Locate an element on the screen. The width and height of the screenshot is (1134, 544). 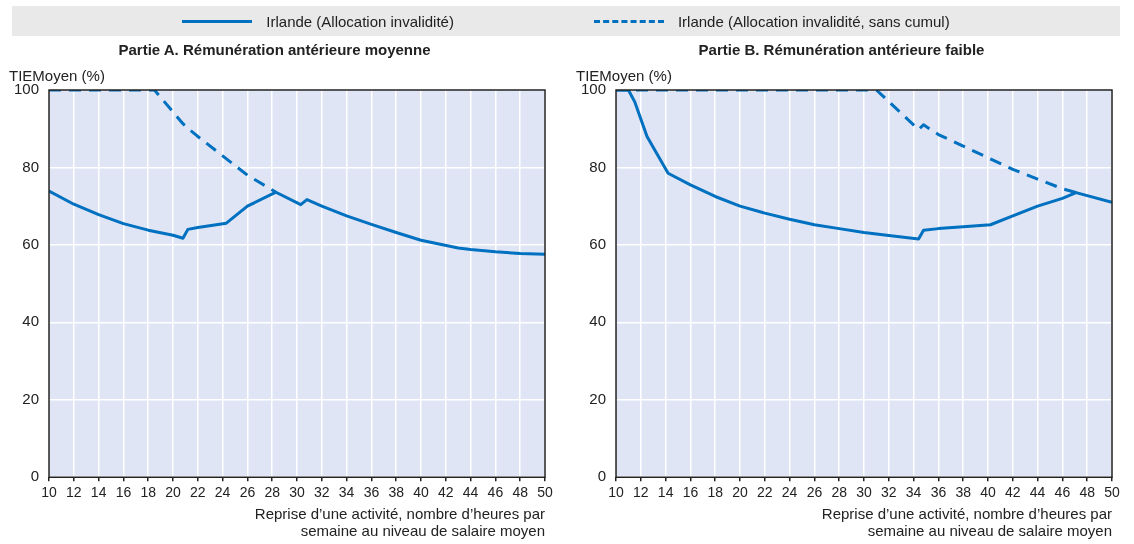
legend-label: Irlande (Allocation invalidité) is located at coordinates (360, 21).